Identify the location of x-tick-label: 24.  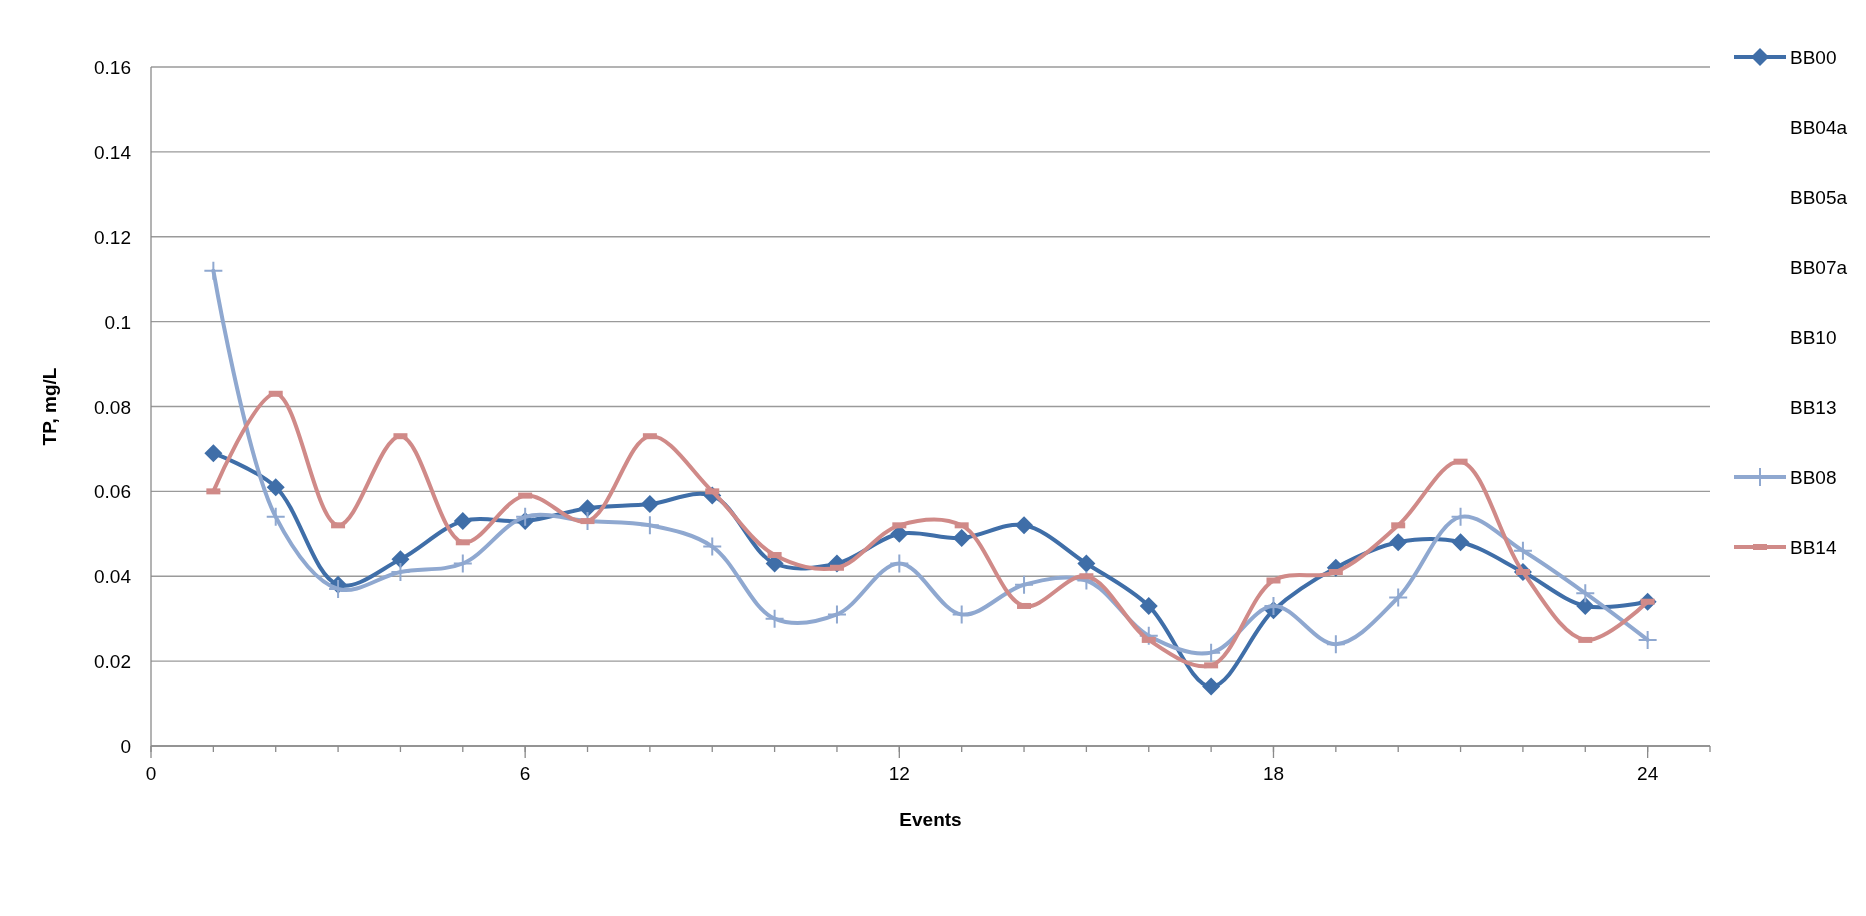
(1648, 773).